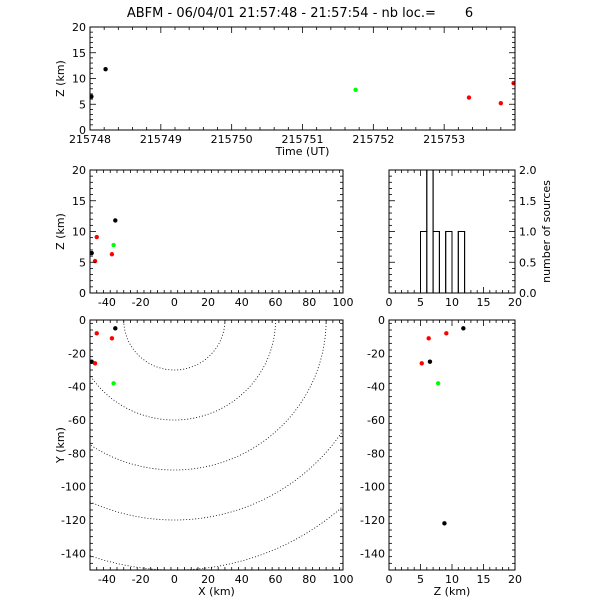  Describe the element at coordinates (79, 201) in the screenshot. I see `y-tick-label: 15` at that location.